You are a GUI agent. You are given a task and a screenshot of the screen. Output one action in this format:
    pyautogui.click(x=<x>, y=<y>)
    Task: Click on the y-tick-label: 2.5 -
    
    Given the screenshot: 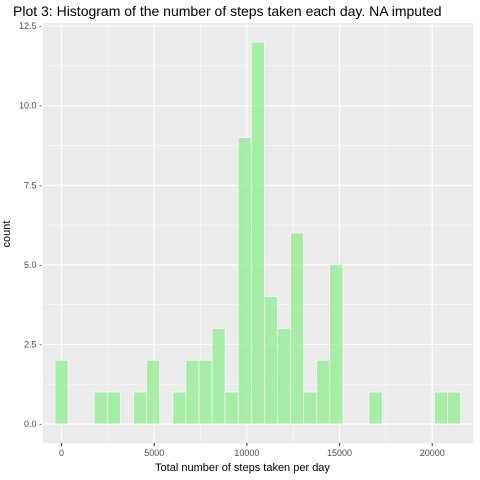 What is the action you would take?
    pyautogui.click(x=33, y=344)
    